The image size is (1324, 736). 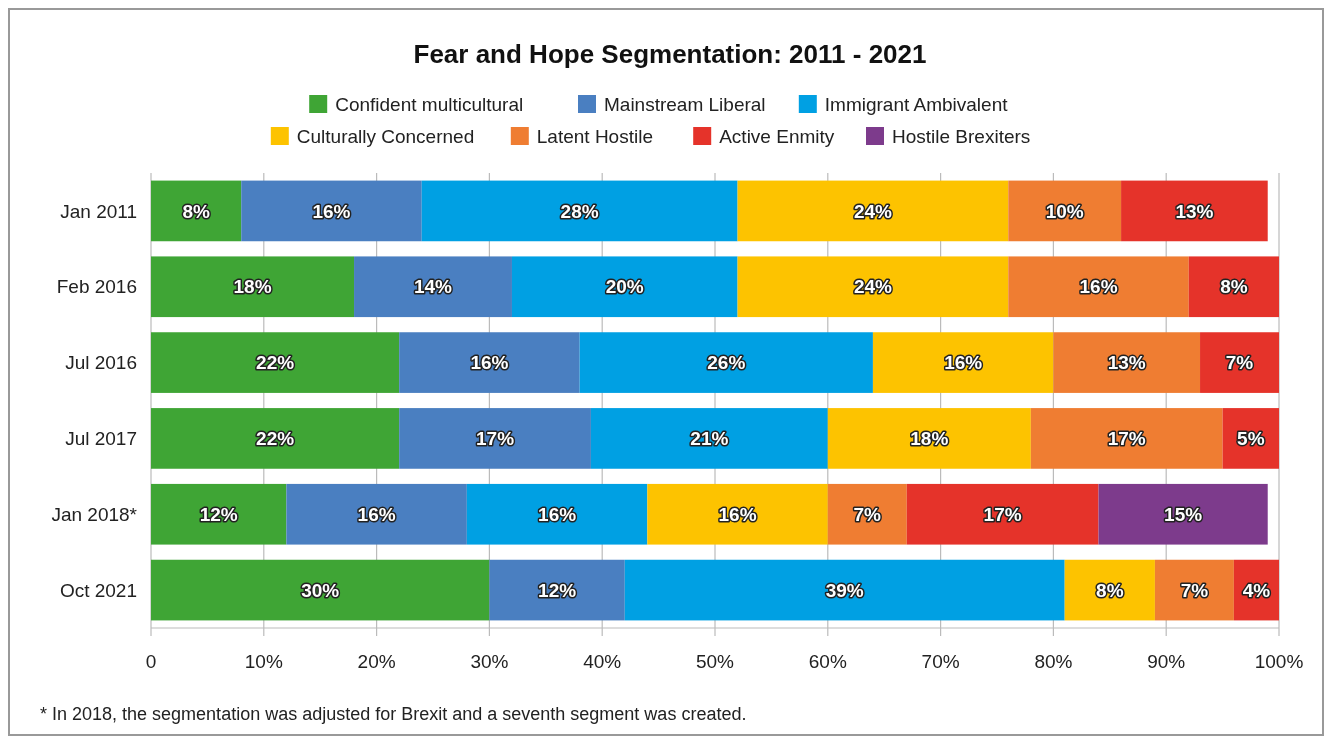 I want to click on legend-label: Latent Hostile, so click(x=594, y=136).